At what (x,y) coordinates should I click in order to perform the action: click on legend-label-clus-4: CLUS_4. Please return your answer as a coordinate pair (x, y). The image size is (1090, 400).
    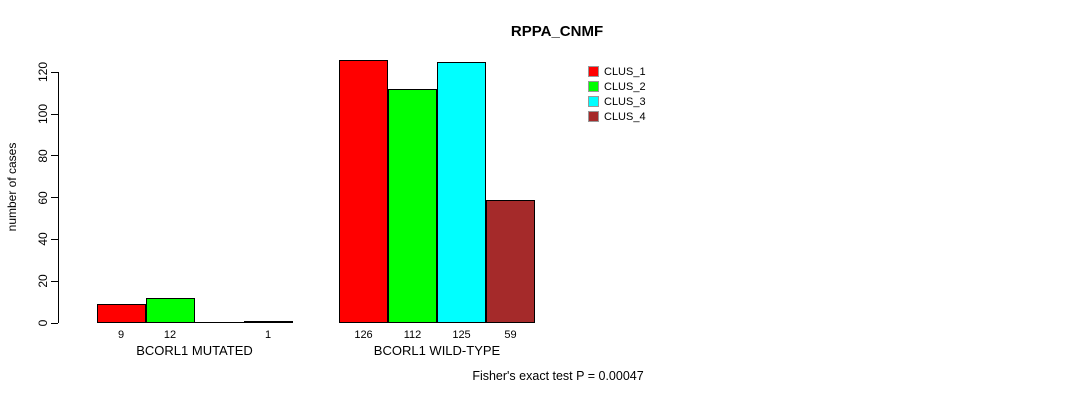
    Looking at the image, I should click on (625, 116).